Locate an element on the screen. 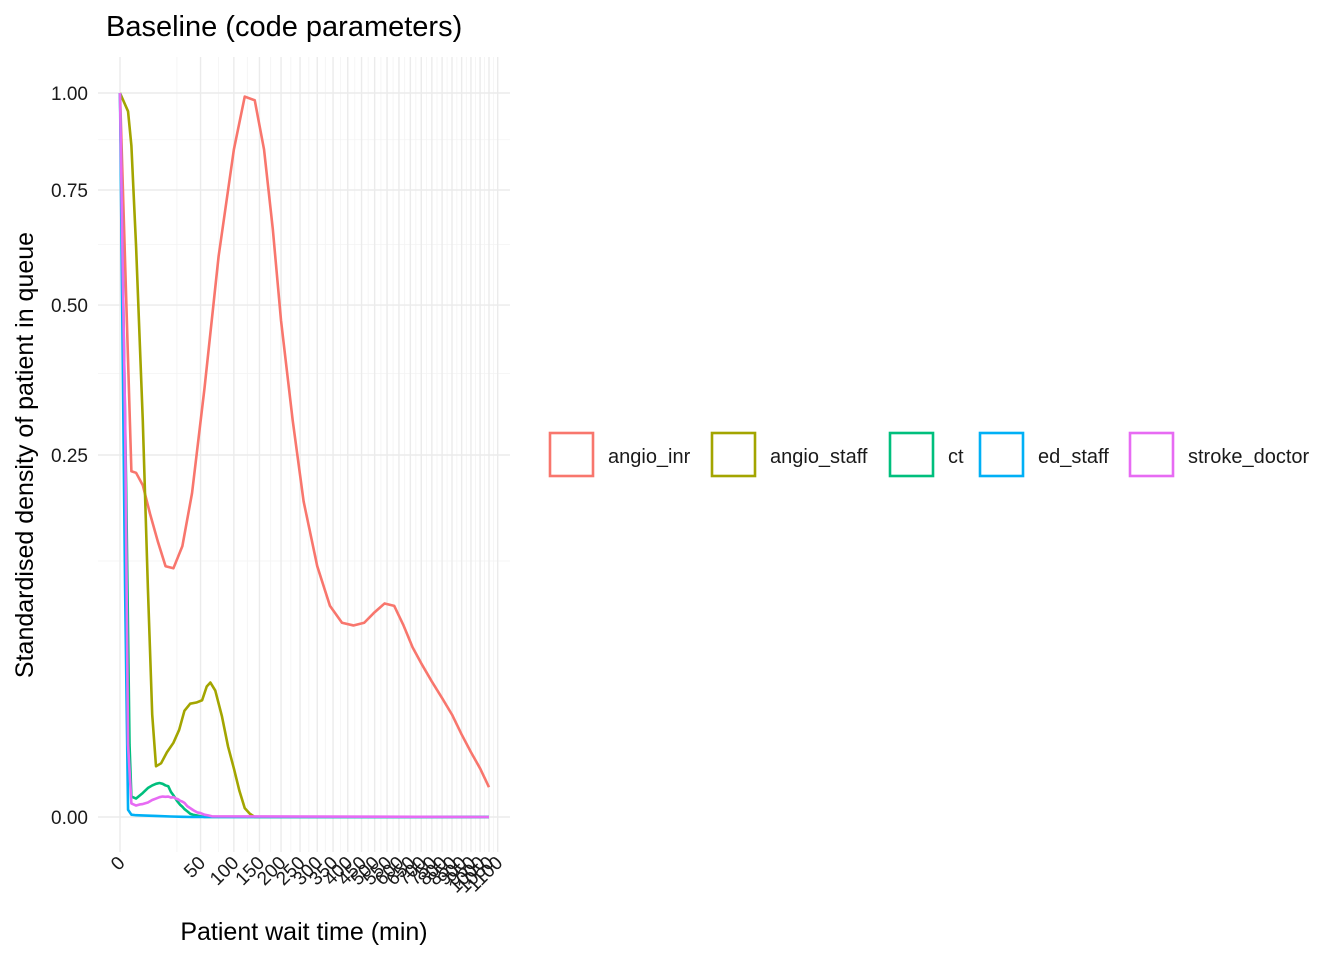  y-tick-label: 1.00 is located at coordinates (69, 94).